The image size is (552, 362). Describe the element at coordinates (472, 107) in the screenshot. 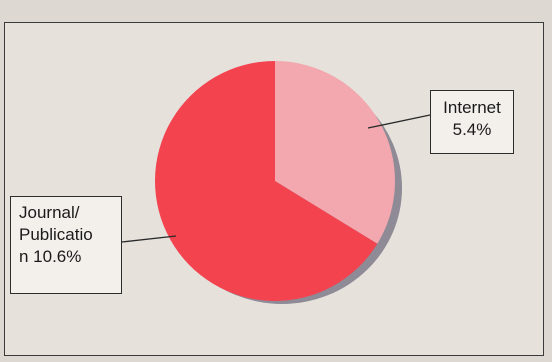

I see `callout-internet-line-1: Internet` at that location.